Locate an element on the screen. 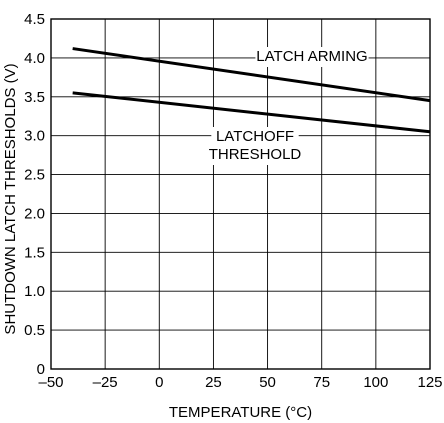 This screenshot has height=423, width=444. x-tick-label: 75 is located at coordinates (321, 382).